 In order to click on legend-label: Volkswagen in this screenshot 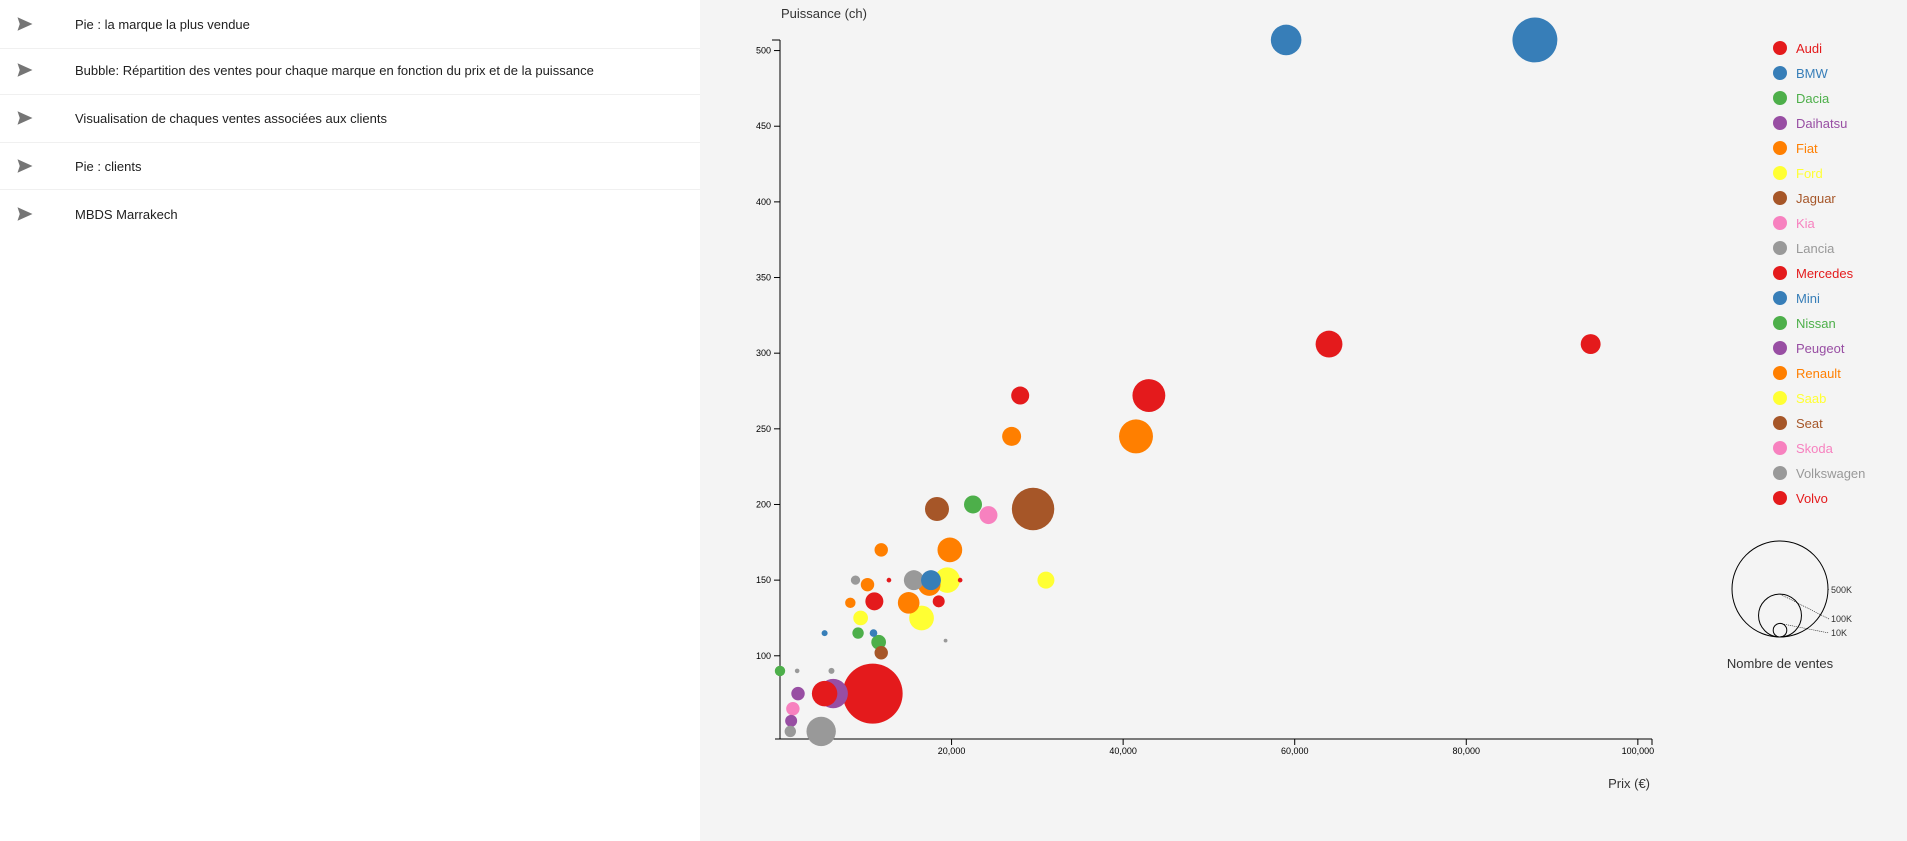, I will do `click(1830, 473)`.